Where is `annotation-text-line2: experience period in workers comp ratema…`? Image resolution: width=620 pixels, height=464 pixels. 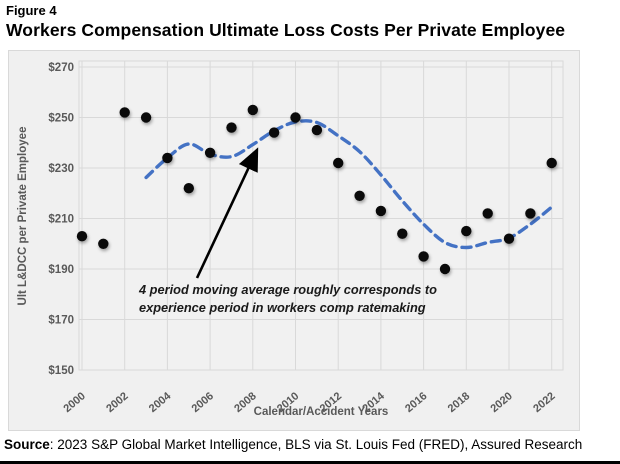 annotation-text-line2: experience period in workers comp ratema… is located at coordinates (282, 307).